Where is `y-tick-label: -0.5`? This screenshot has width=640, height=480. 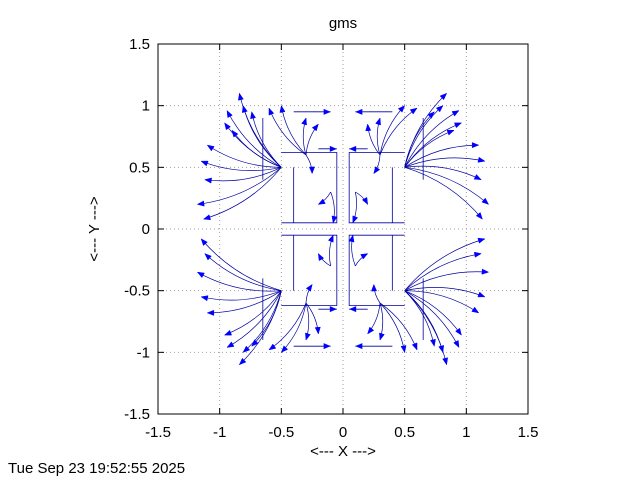
y-tick-label: -0.5 is located at coordinates (137, 291).